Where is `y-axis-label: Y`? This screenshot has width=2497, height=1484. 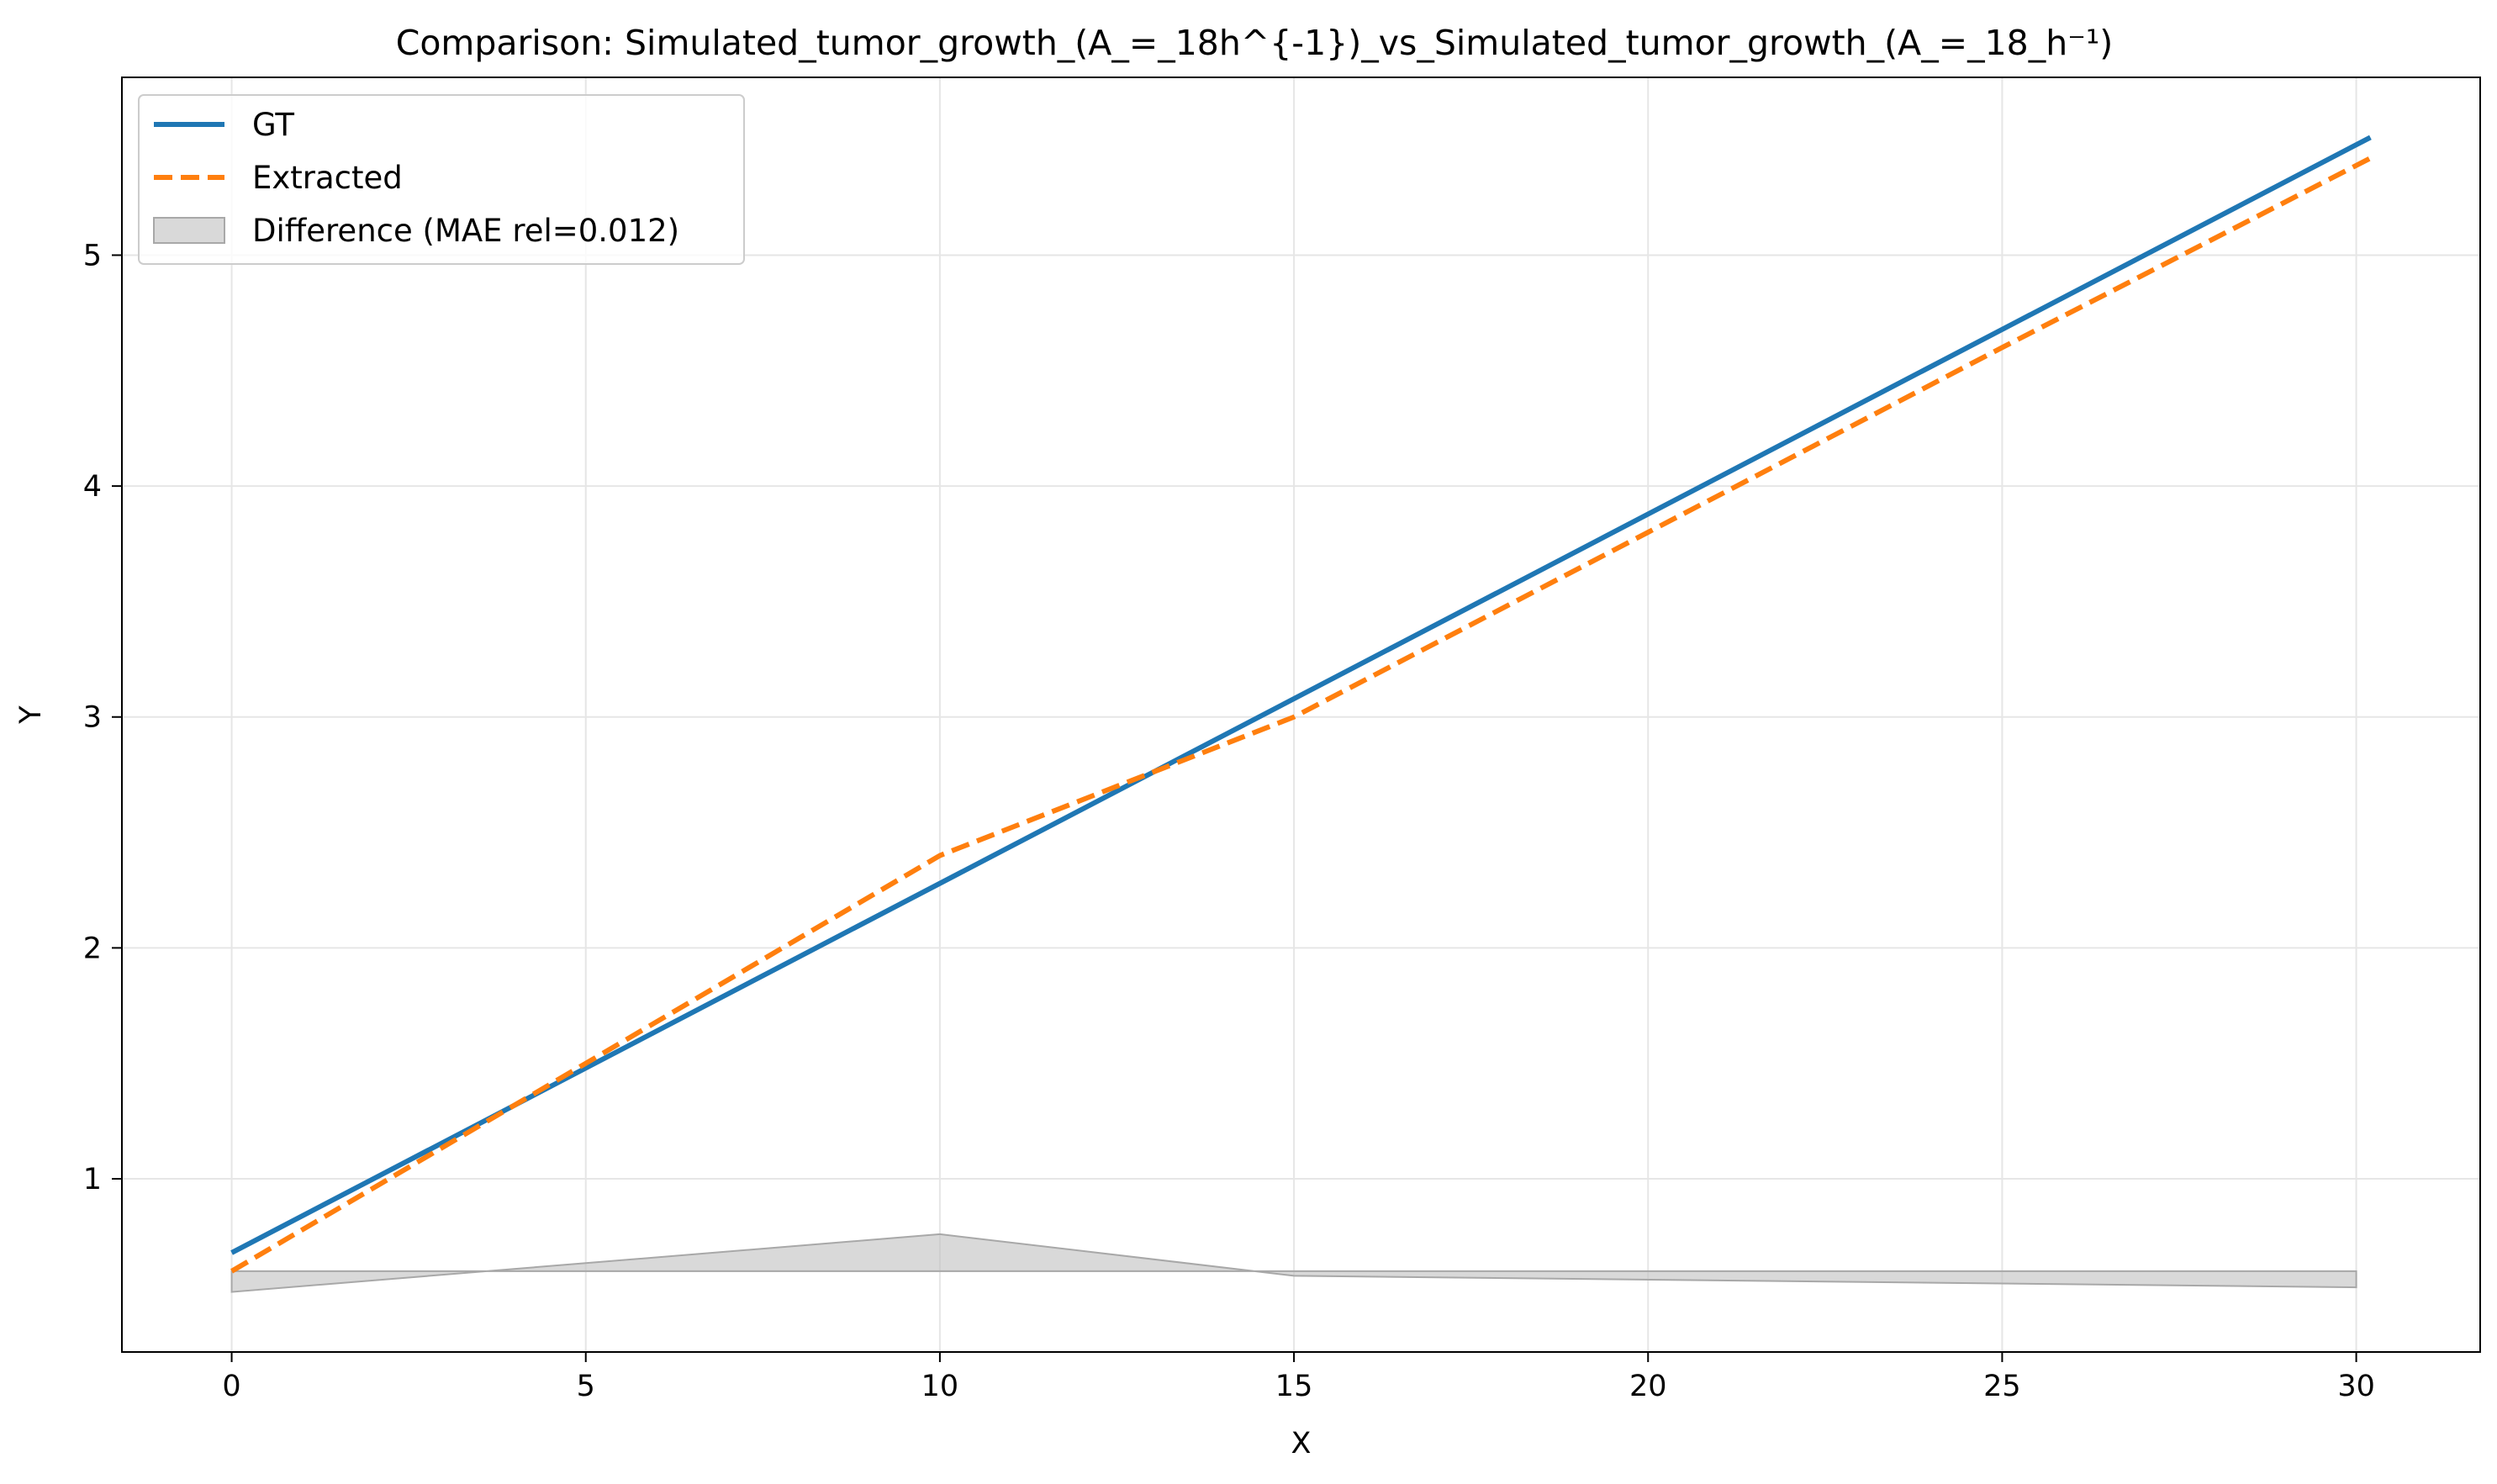
y-axis-label: Y is located at coordinates (31, 715).